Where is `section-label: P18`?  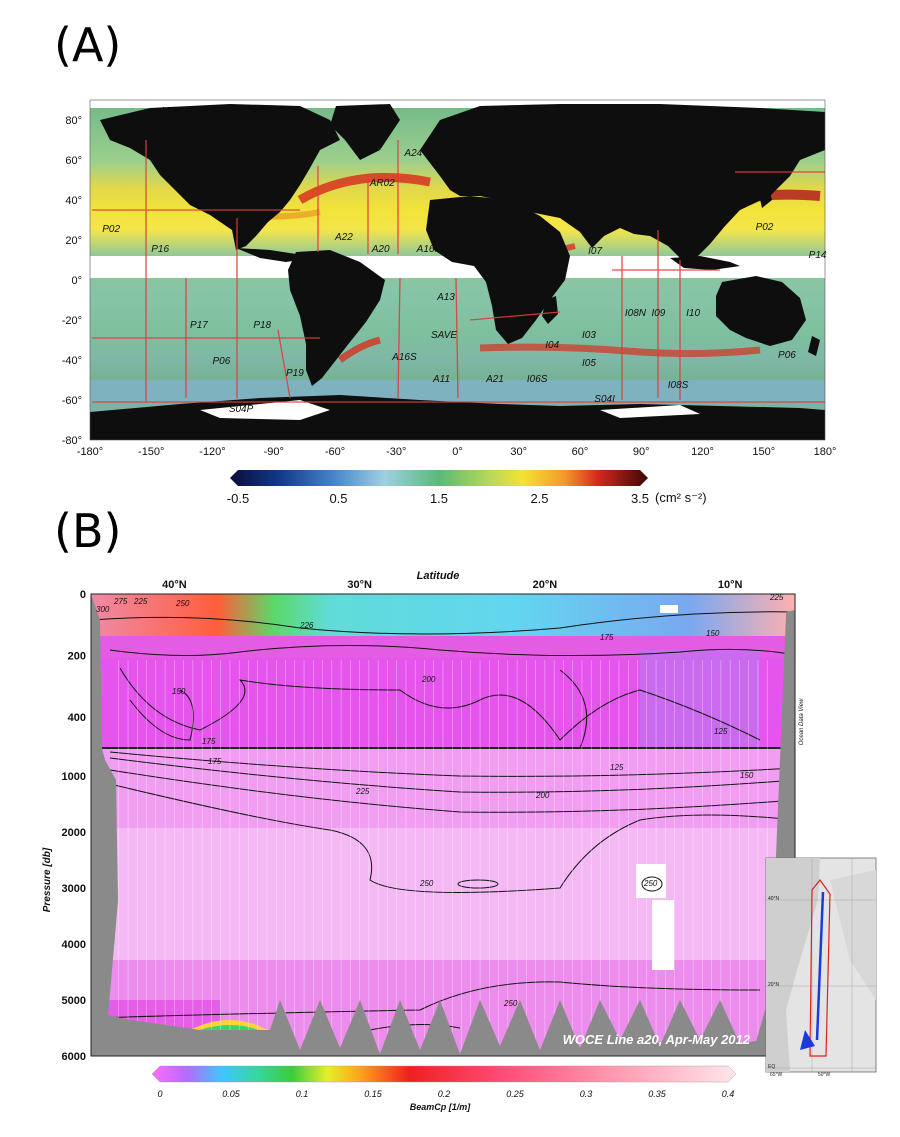 section-label: P18 is located at coordinates (262, 325).